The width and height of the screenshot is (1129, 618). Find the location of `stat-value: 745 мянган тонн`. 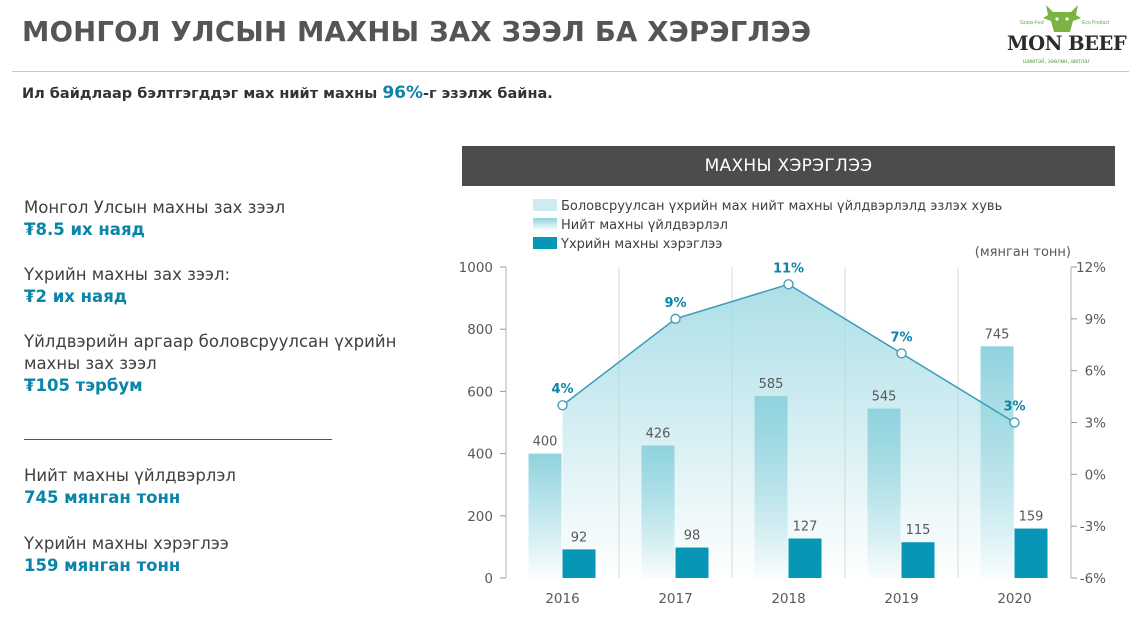

stat-value: 745 мянган тонн is located at coordinates (102, 497).